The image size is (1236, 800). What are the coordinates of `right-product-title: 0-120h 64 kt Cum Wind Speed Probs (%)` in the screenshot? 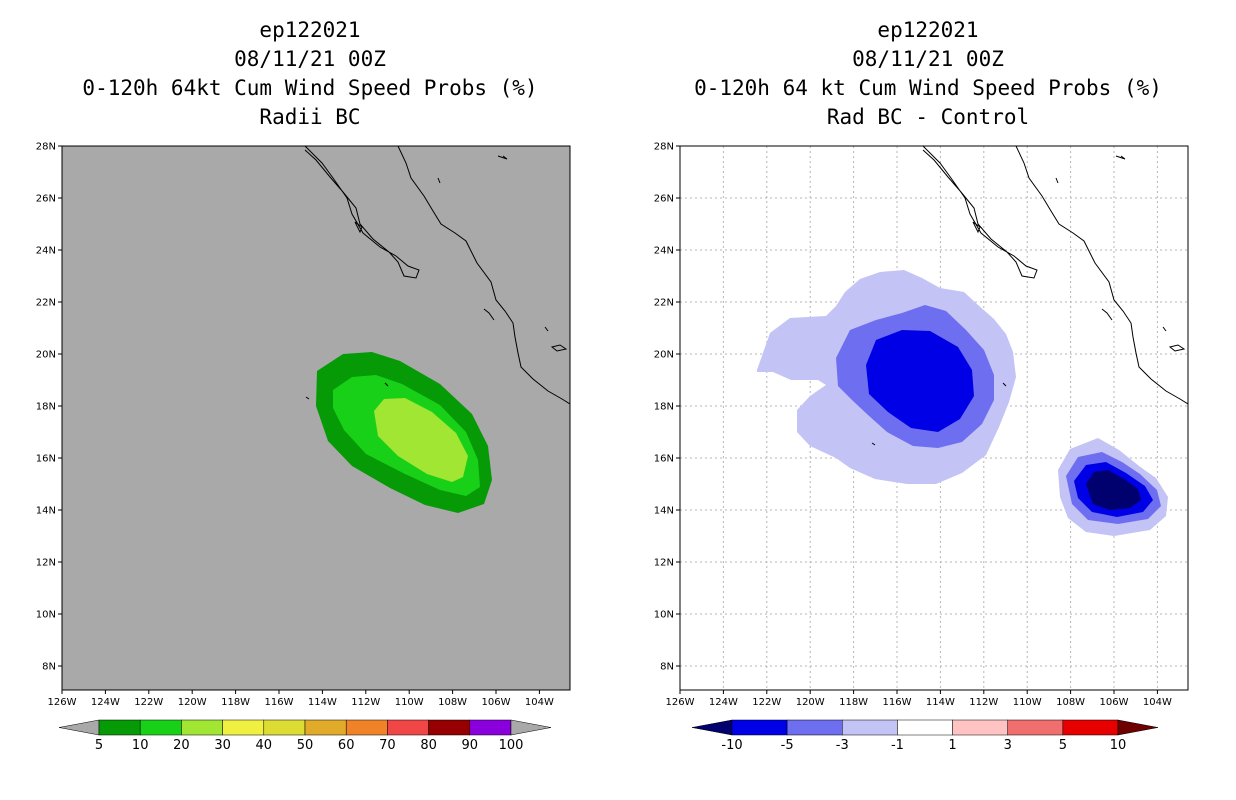 It's located at (928, 88).